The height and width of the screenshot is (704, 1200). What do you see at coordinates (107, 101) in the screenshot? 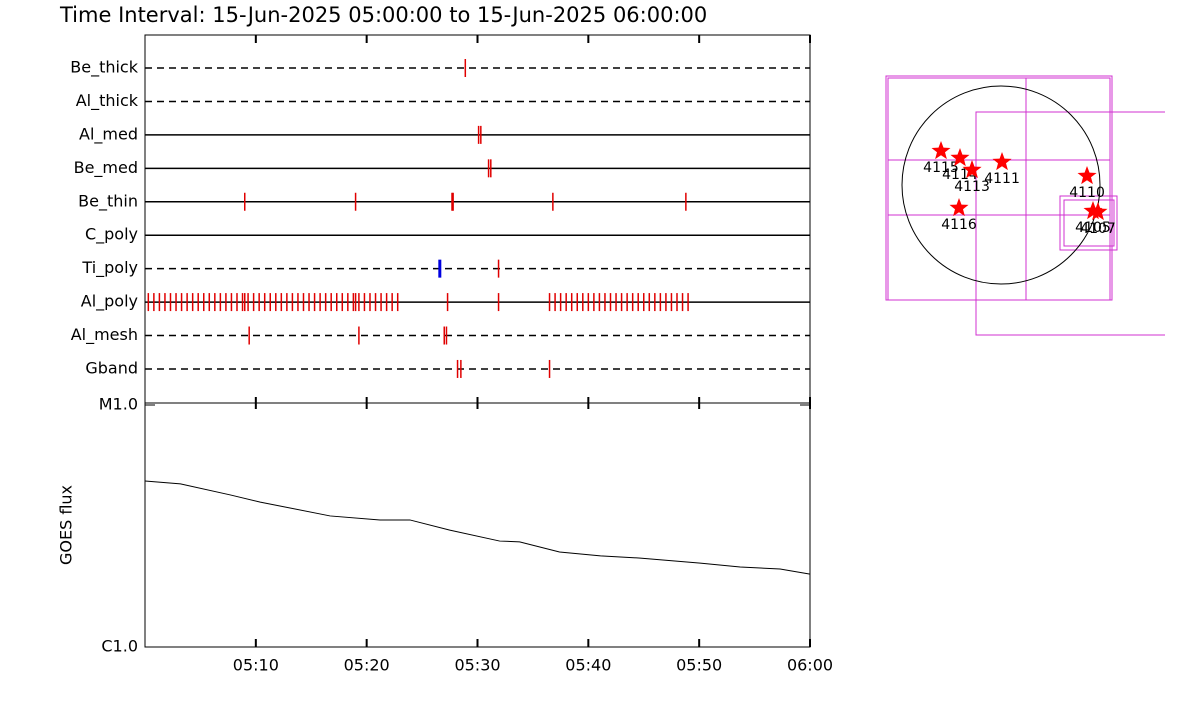
I see `filter-label: Al_thick` at bounding box center [107, 101].